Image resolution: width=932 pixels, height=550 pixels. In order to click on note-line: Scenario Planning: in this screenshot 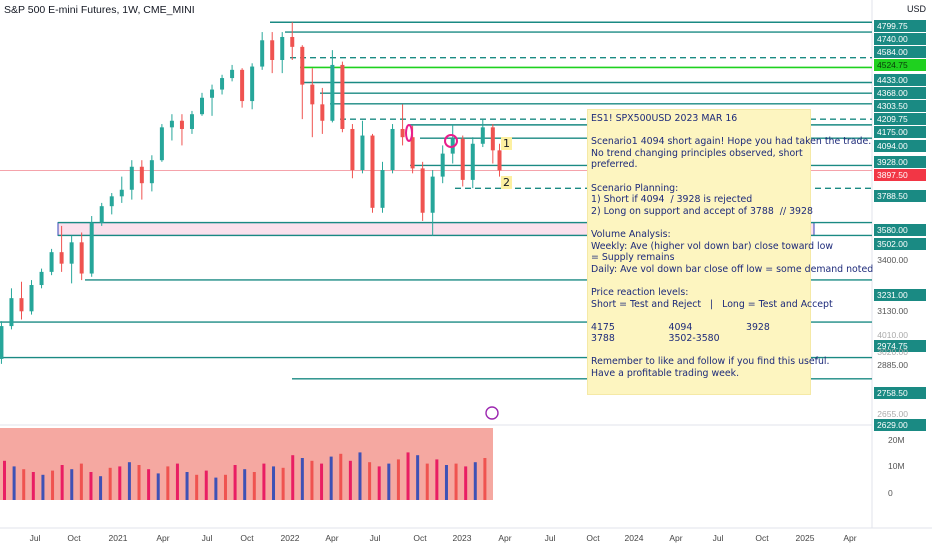, I will do `click(635, 188)`.